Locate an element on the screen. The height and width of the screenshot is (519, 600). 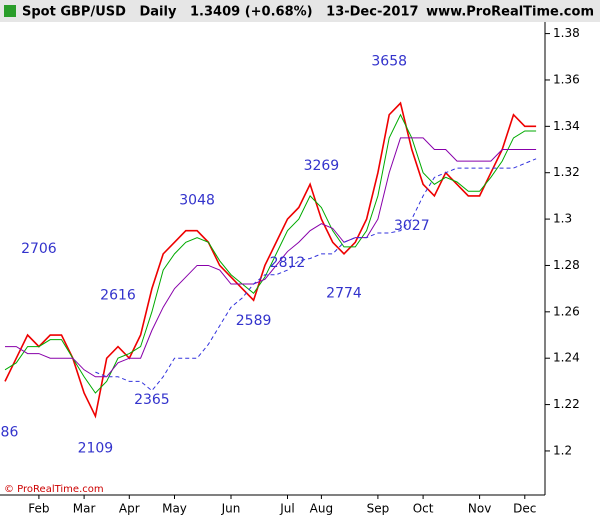
annotation: 2589 is located at coordinates (254, 321).